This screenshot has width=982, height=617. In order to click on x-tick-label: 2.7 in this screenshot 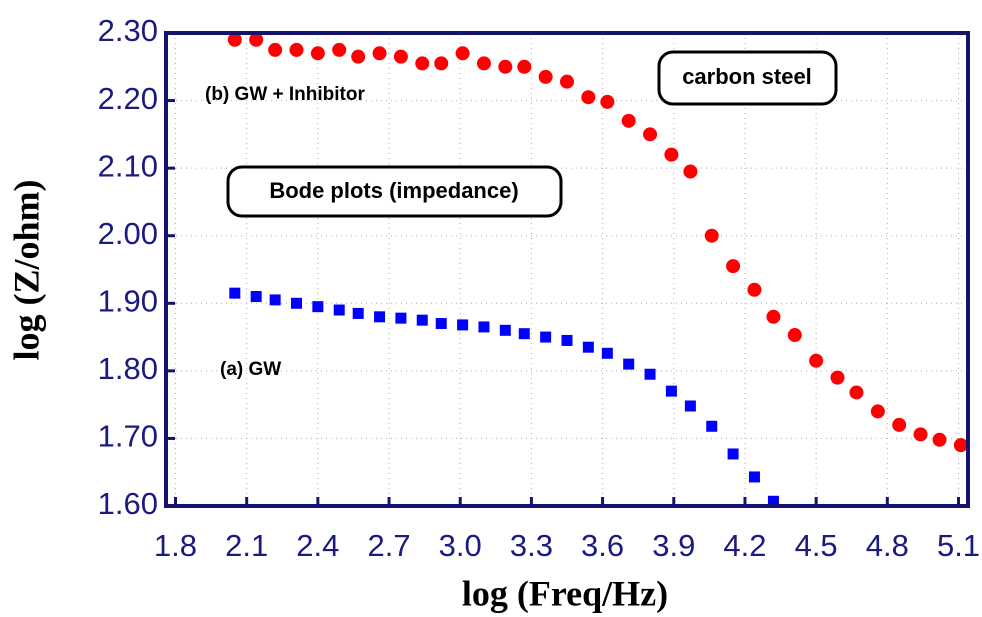, I will do `click(388, 545)`.